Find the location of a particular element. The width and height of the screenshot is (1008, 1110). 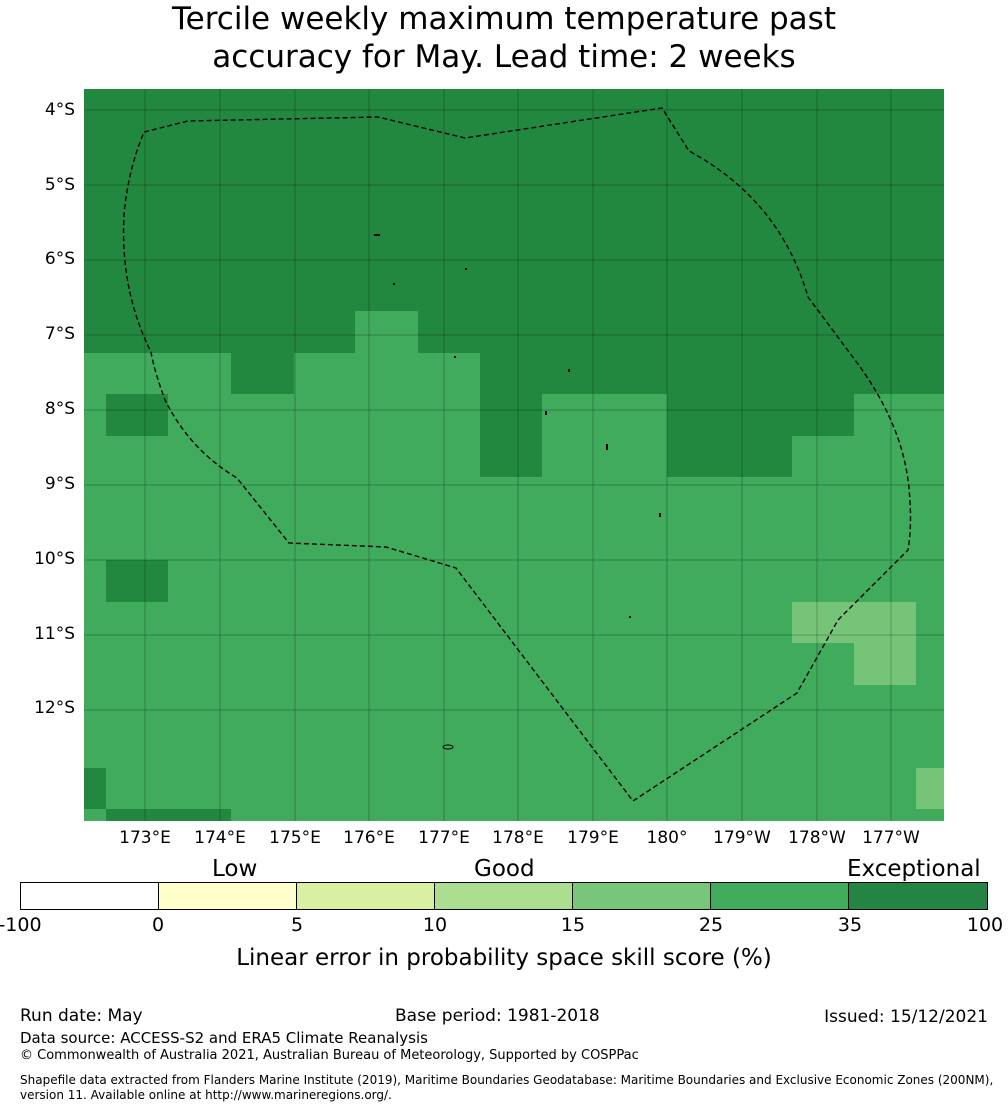

title-line-1: Tercile weekly maximum temperature past is located at coordinates (503, 19).